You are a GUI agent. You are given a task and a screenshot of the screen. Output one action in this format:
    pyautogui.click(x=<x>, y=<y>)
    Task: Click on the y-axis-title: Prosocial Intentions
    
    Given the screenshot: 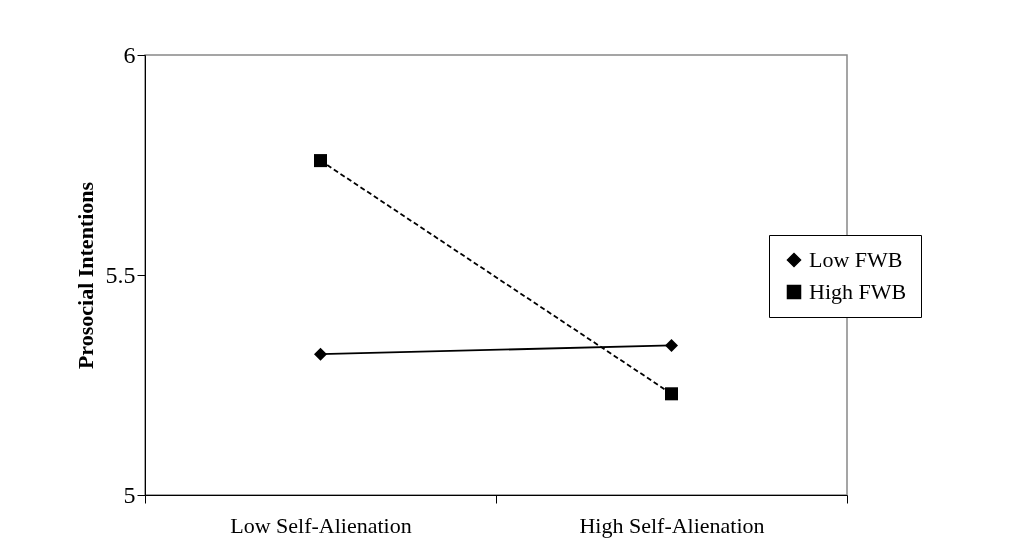 What is the action you would take?
    pyautogui.click(x=85, y=275)
    